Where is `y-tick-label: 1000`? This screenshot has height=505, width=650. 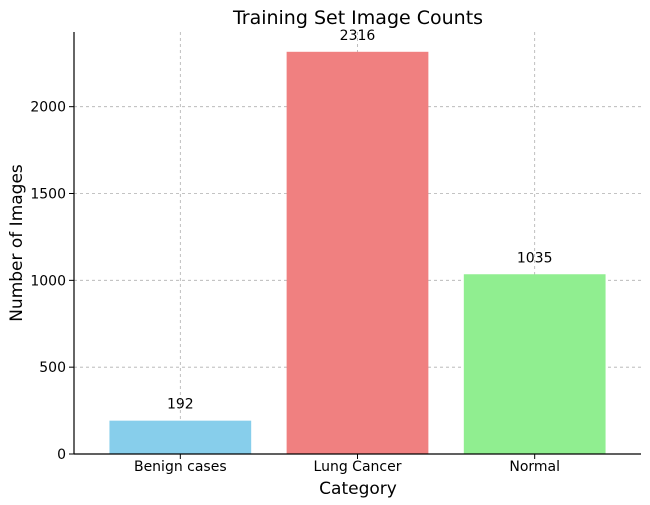 y-tick-label: 1000 is located at coordinates (48, 281).